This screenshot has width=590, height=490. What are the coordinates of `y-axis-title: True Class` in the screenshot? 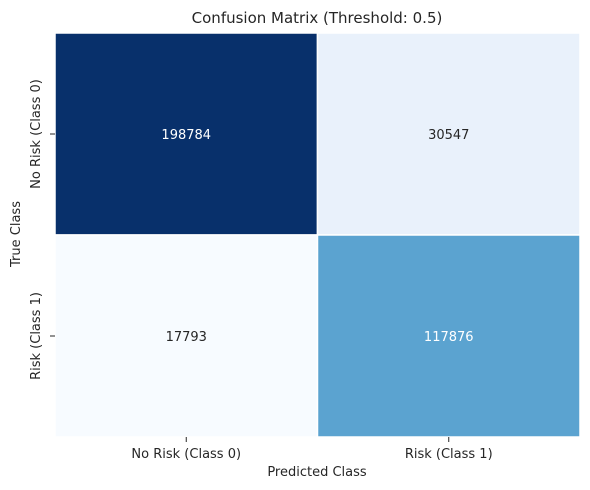 It's located at (16, 234).